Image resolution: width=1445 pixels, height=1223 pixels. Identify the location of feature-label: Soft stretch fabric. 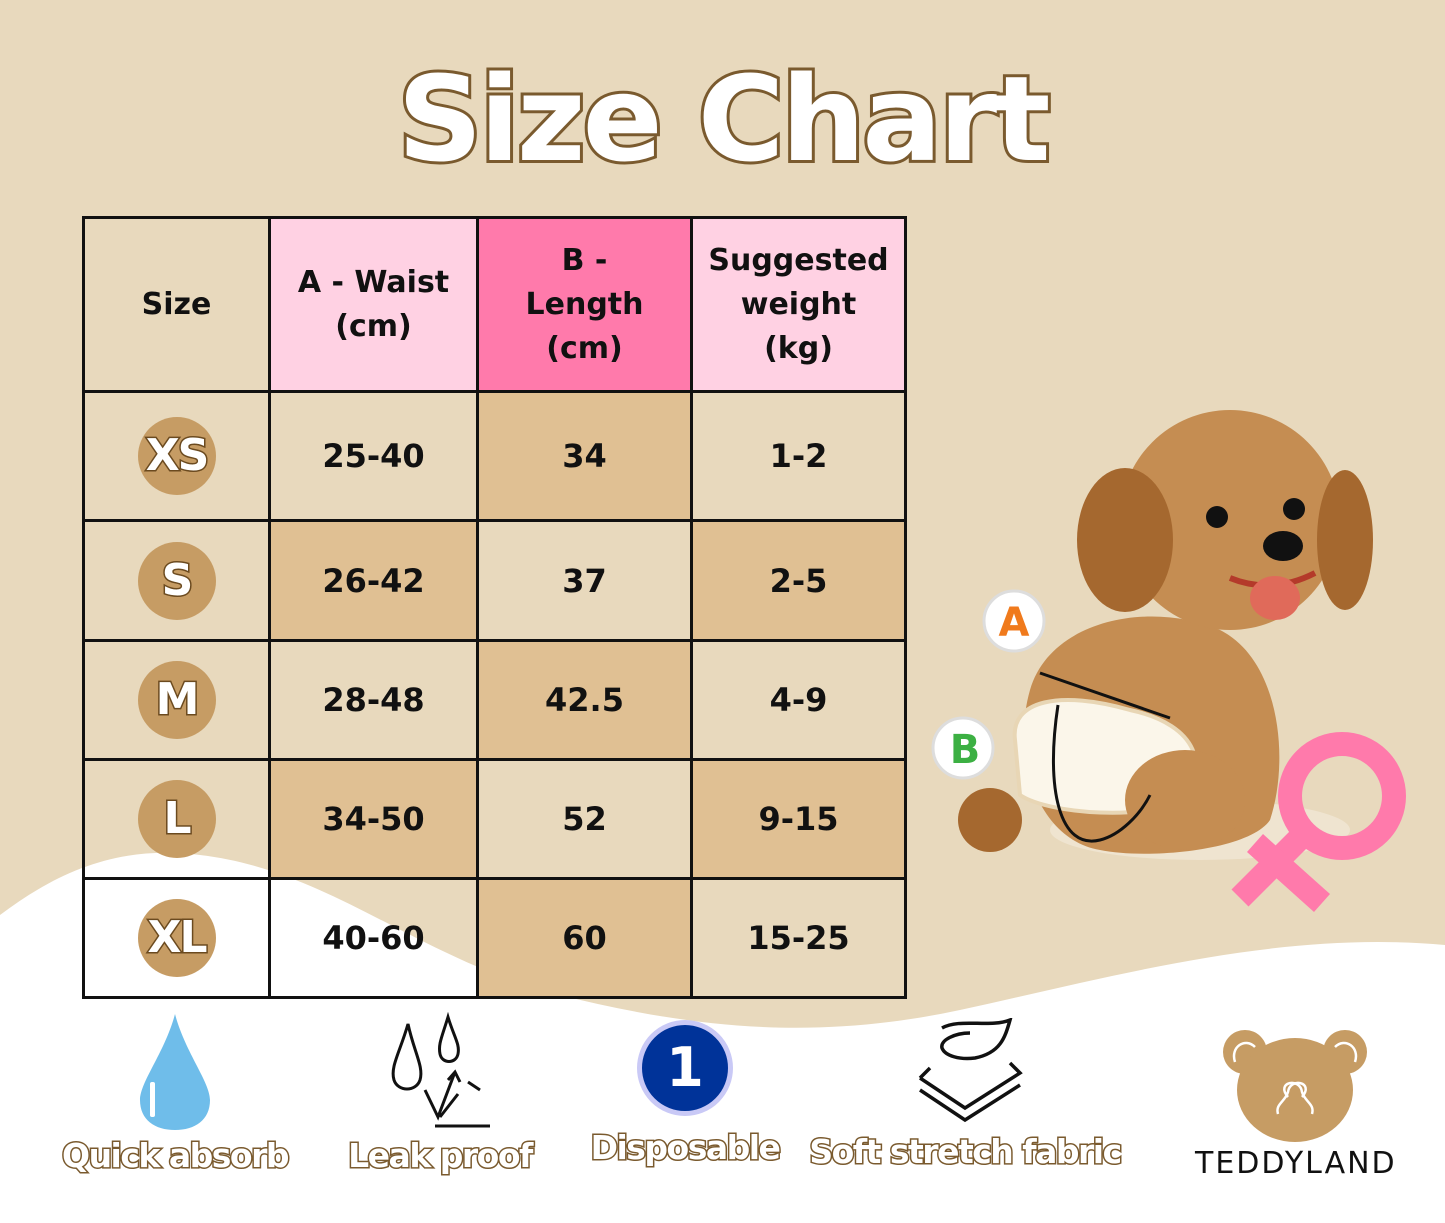
(966, 1152).